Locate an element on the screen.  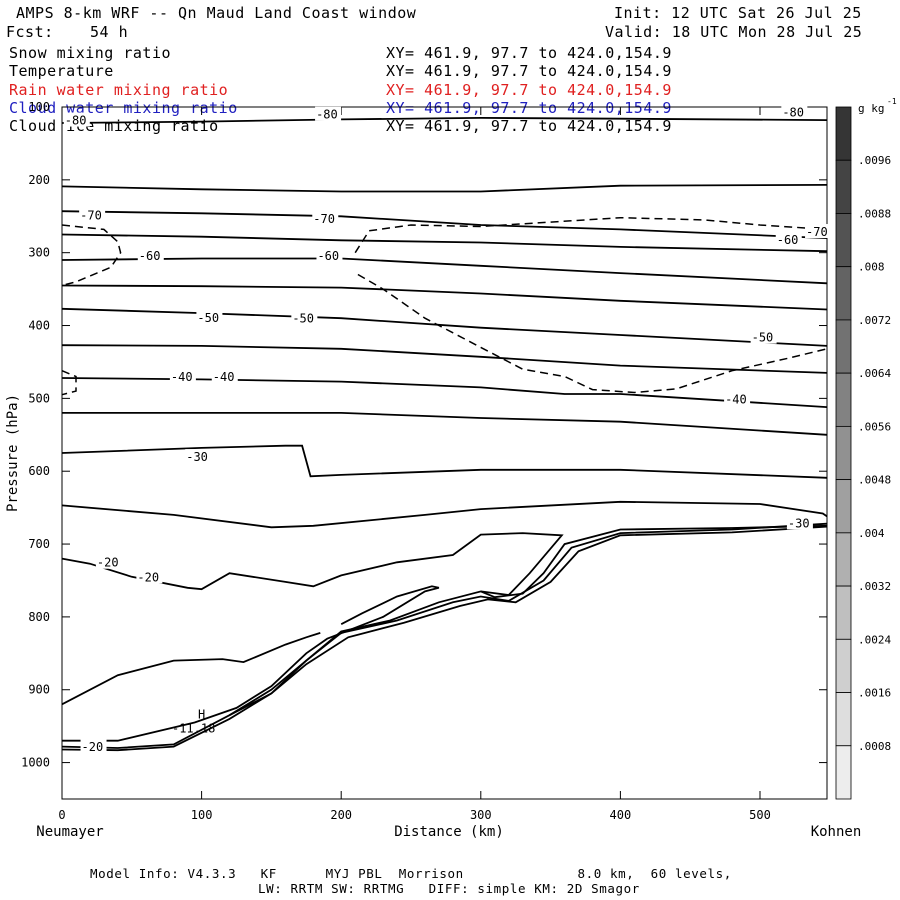
y-tick-label: 400 is located at coordinates (39, 326).